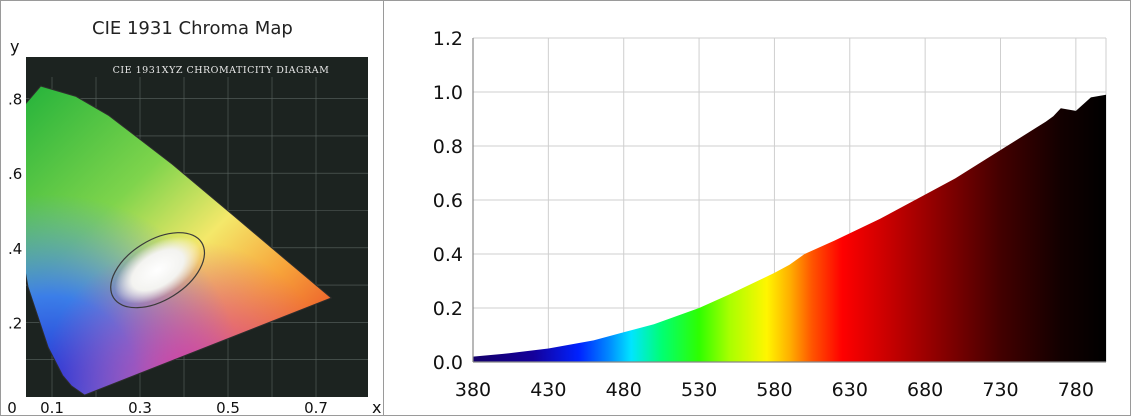 The height and width of the screenshot is (416, 1131). Describe the element at coordinates (473, 390) in the screenshot. I see `spectrum-x-tick-0: 380` at that location.